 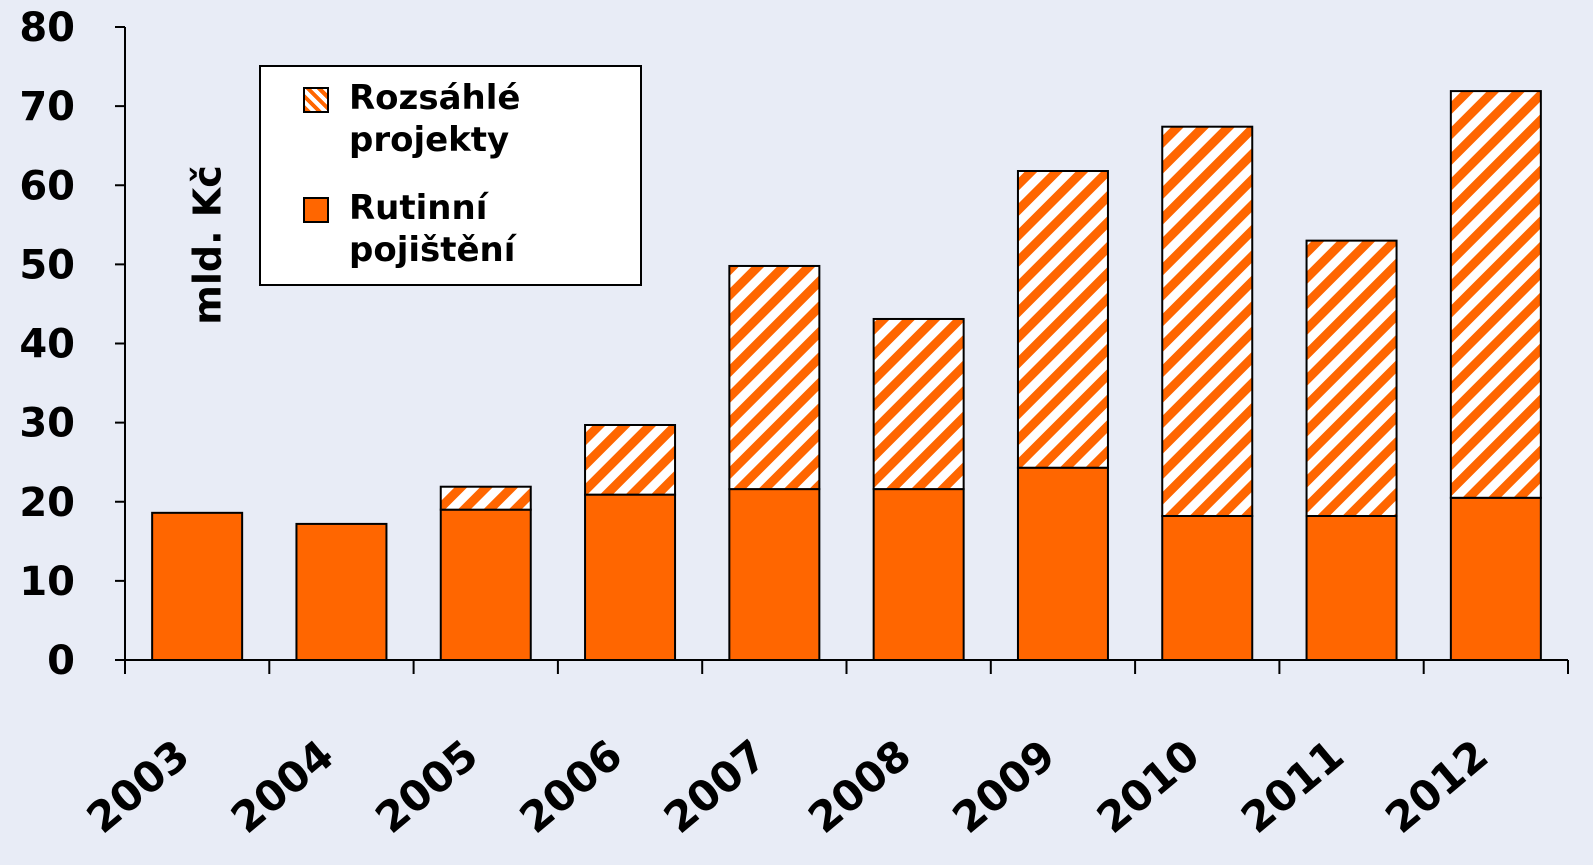 What do you see at coordinates (426, 786) in the screenshot?
I see `x-tick-label: 2005` at bounding box center [426, 786].